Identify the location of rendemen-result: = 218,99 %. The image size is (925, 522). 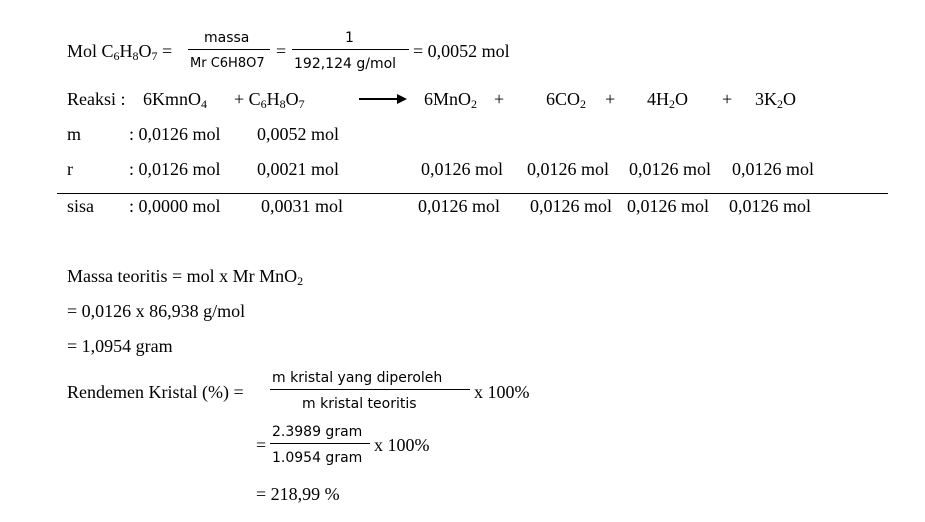
(298, 494).